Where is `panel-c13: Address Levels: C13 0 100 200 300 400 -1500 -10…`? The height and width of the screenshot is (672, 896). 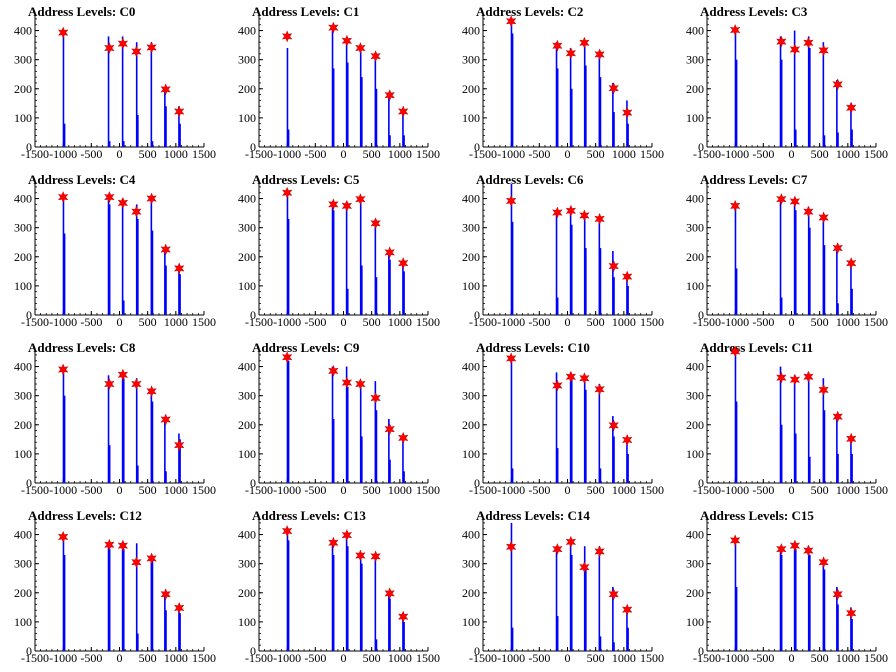
panel-c13: Address Levels: C13 0 100 200 300 400 -1500 -10… is located at coordinates (336, 588).